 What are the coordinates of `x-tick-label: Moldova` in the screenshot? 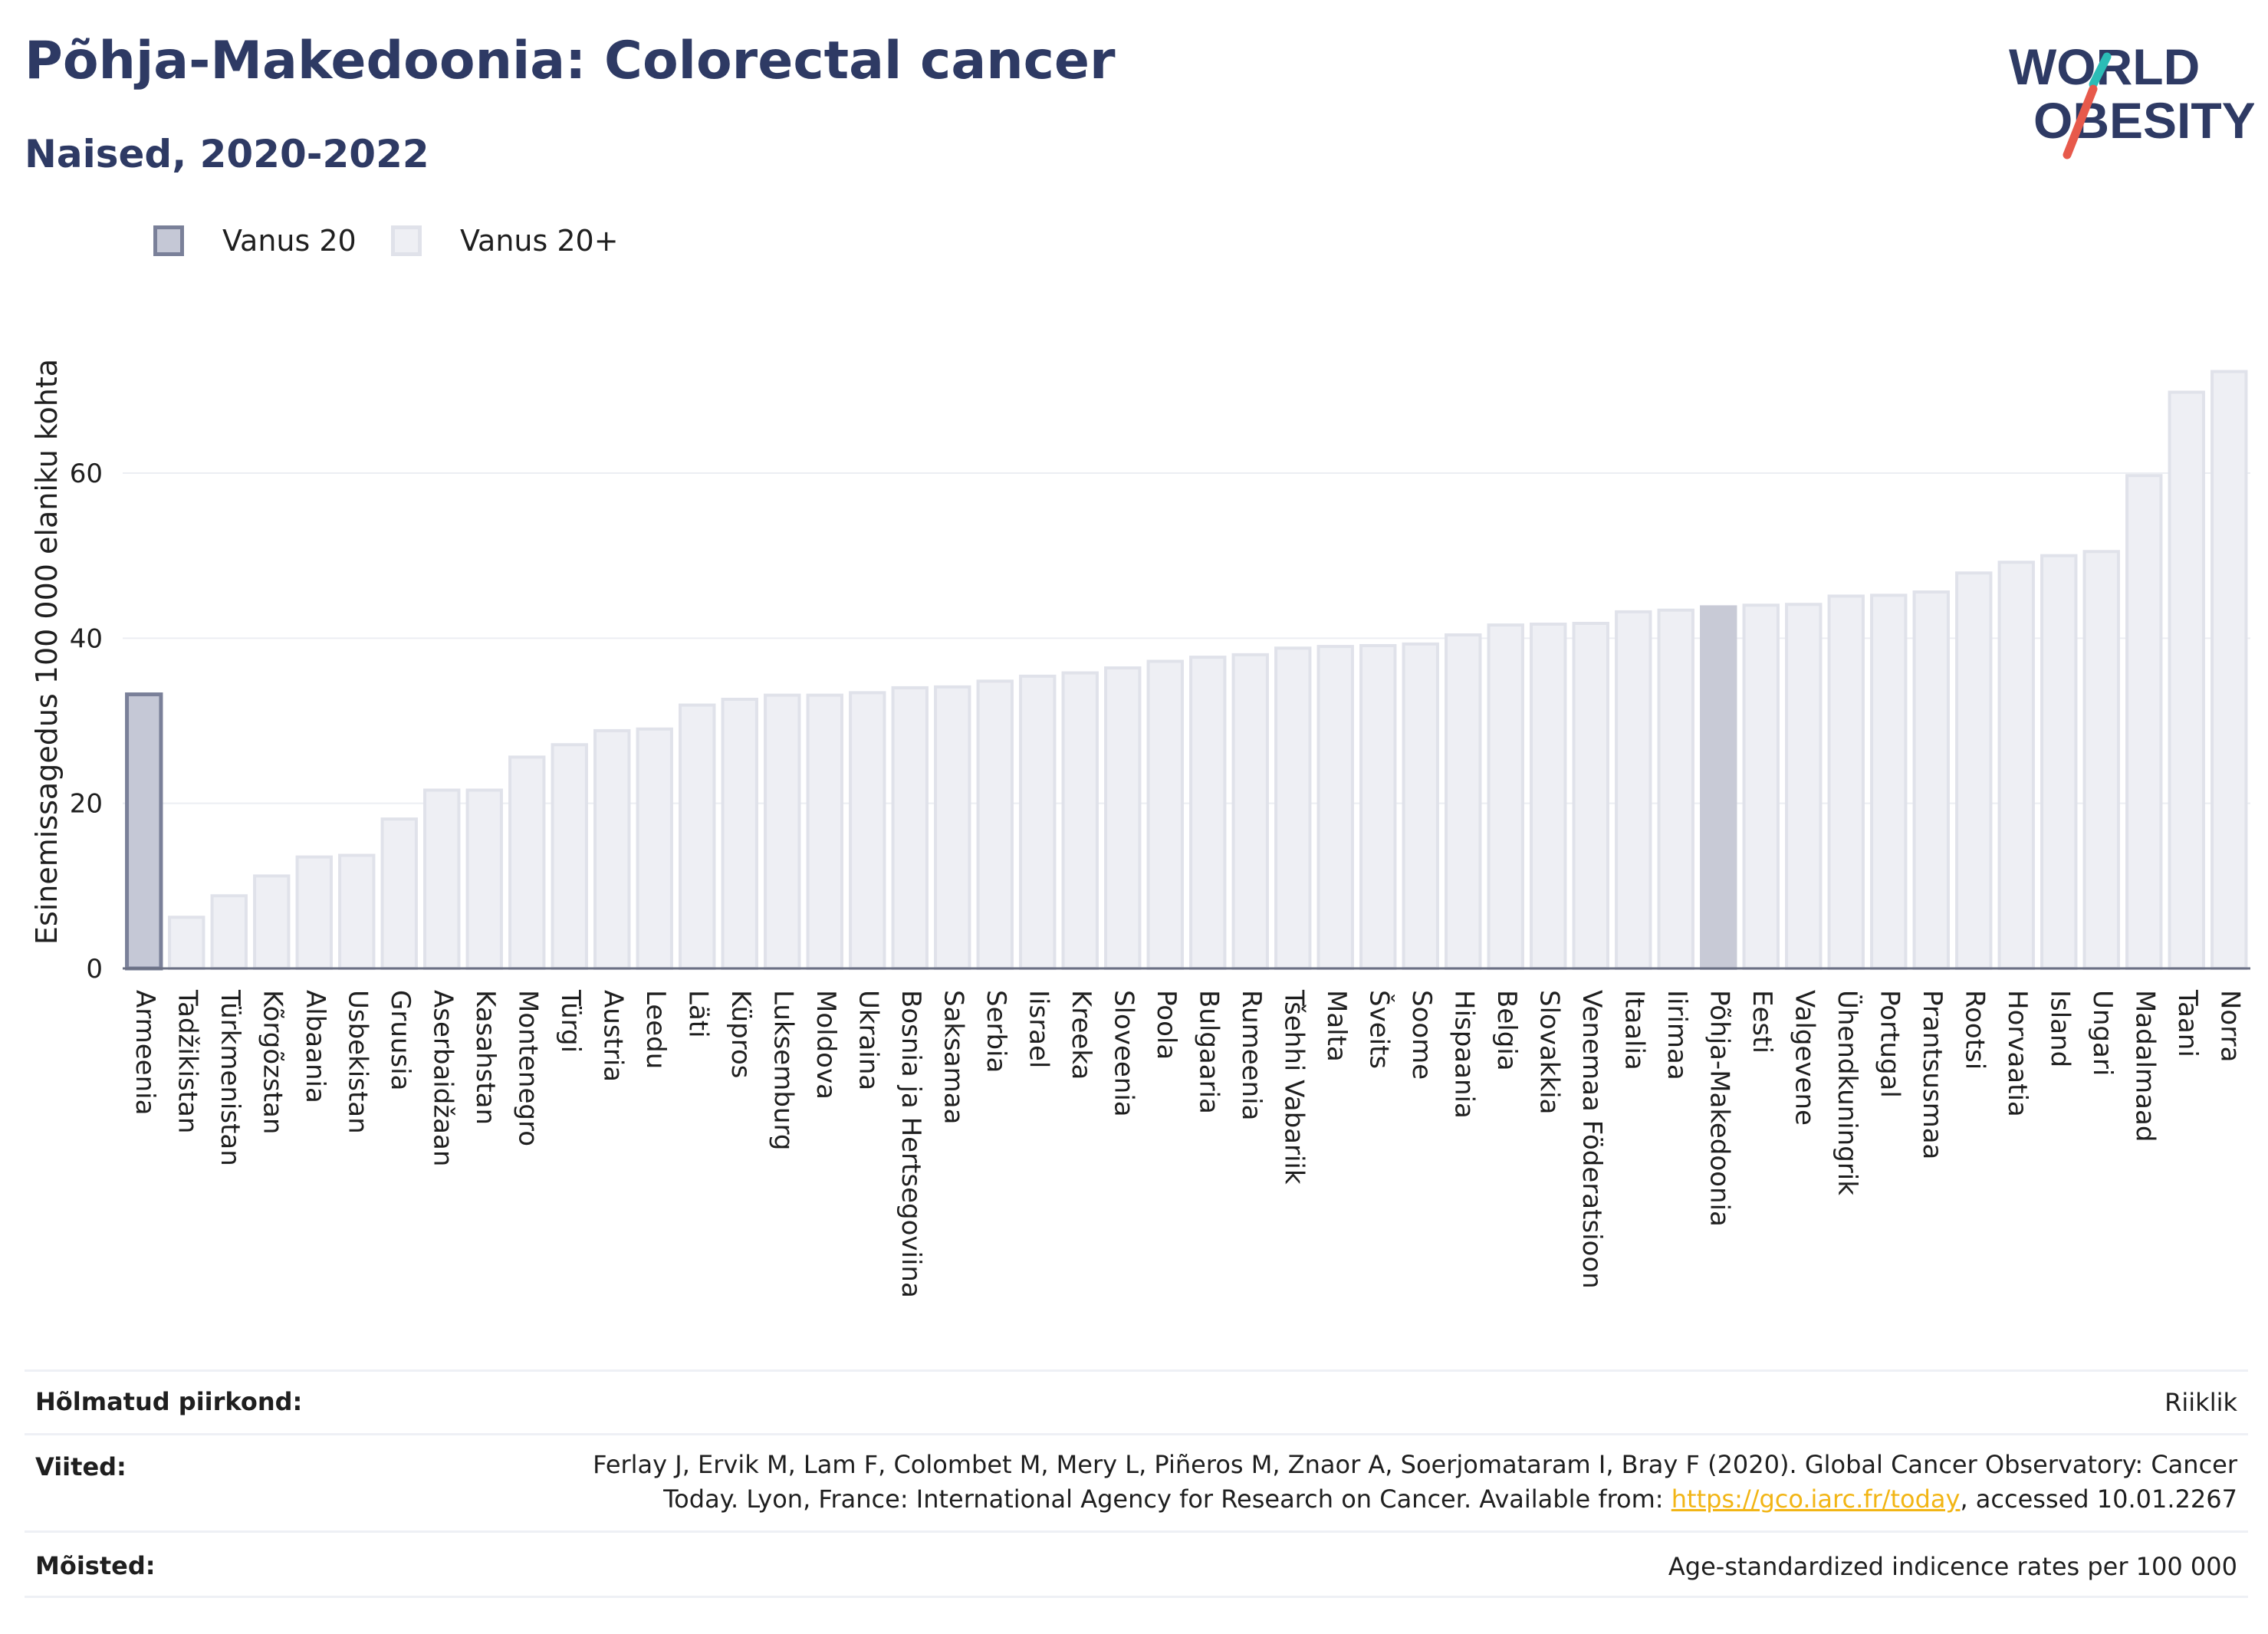 It's located at (825, 1045).